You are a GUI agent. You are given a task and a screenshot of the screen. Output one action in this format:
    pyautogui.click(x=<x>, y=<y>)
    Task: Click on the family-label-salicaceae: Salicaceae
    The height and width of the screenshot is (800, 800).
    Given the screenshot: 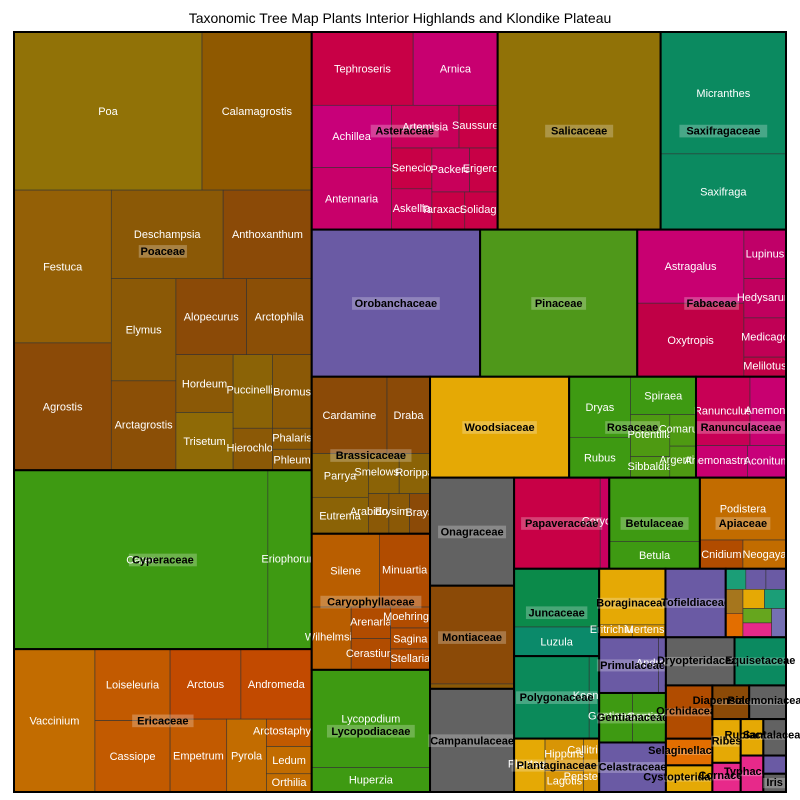 What is the action you would take?
    pyautogui.click(x=579, y=132)
    